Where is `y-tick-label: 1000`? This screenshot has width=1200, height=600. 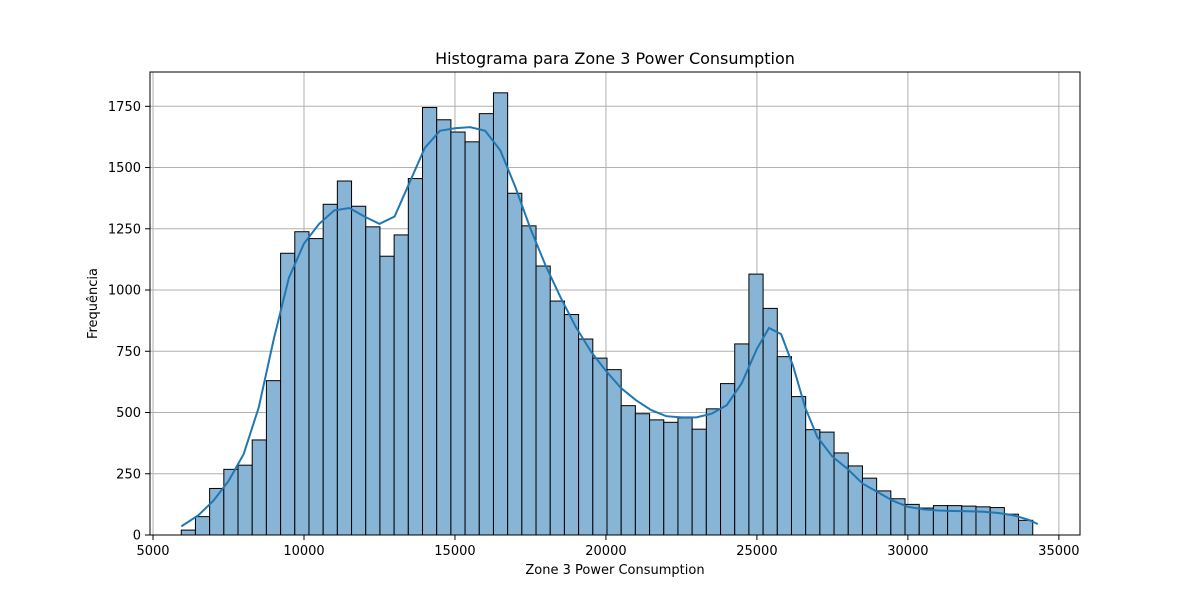 y-tick-label: 1000 is located at coordinates (124, 291).